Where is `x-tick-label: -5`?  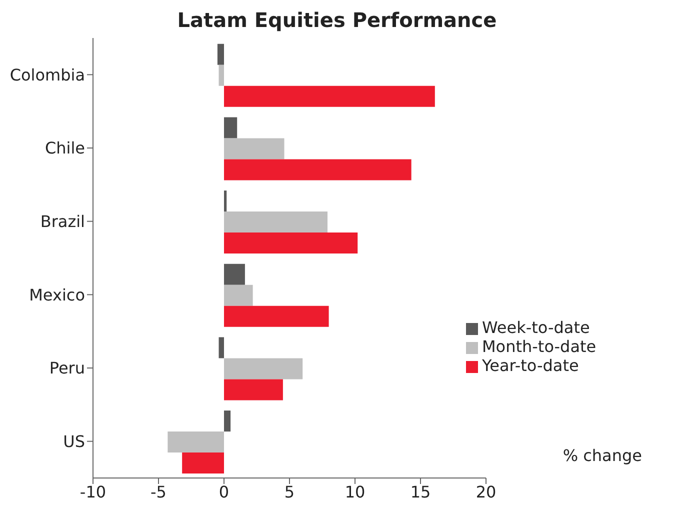
x-tick-label: -5 is located at coordinates (158, 492).